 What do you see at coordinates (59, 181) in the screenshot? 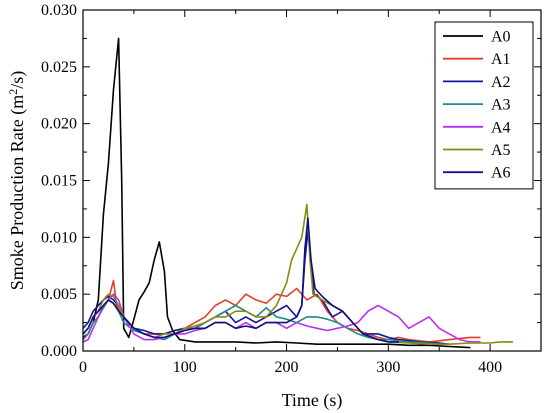
I see `y-tick-label: 0.015` at bounding box center [59, 181].